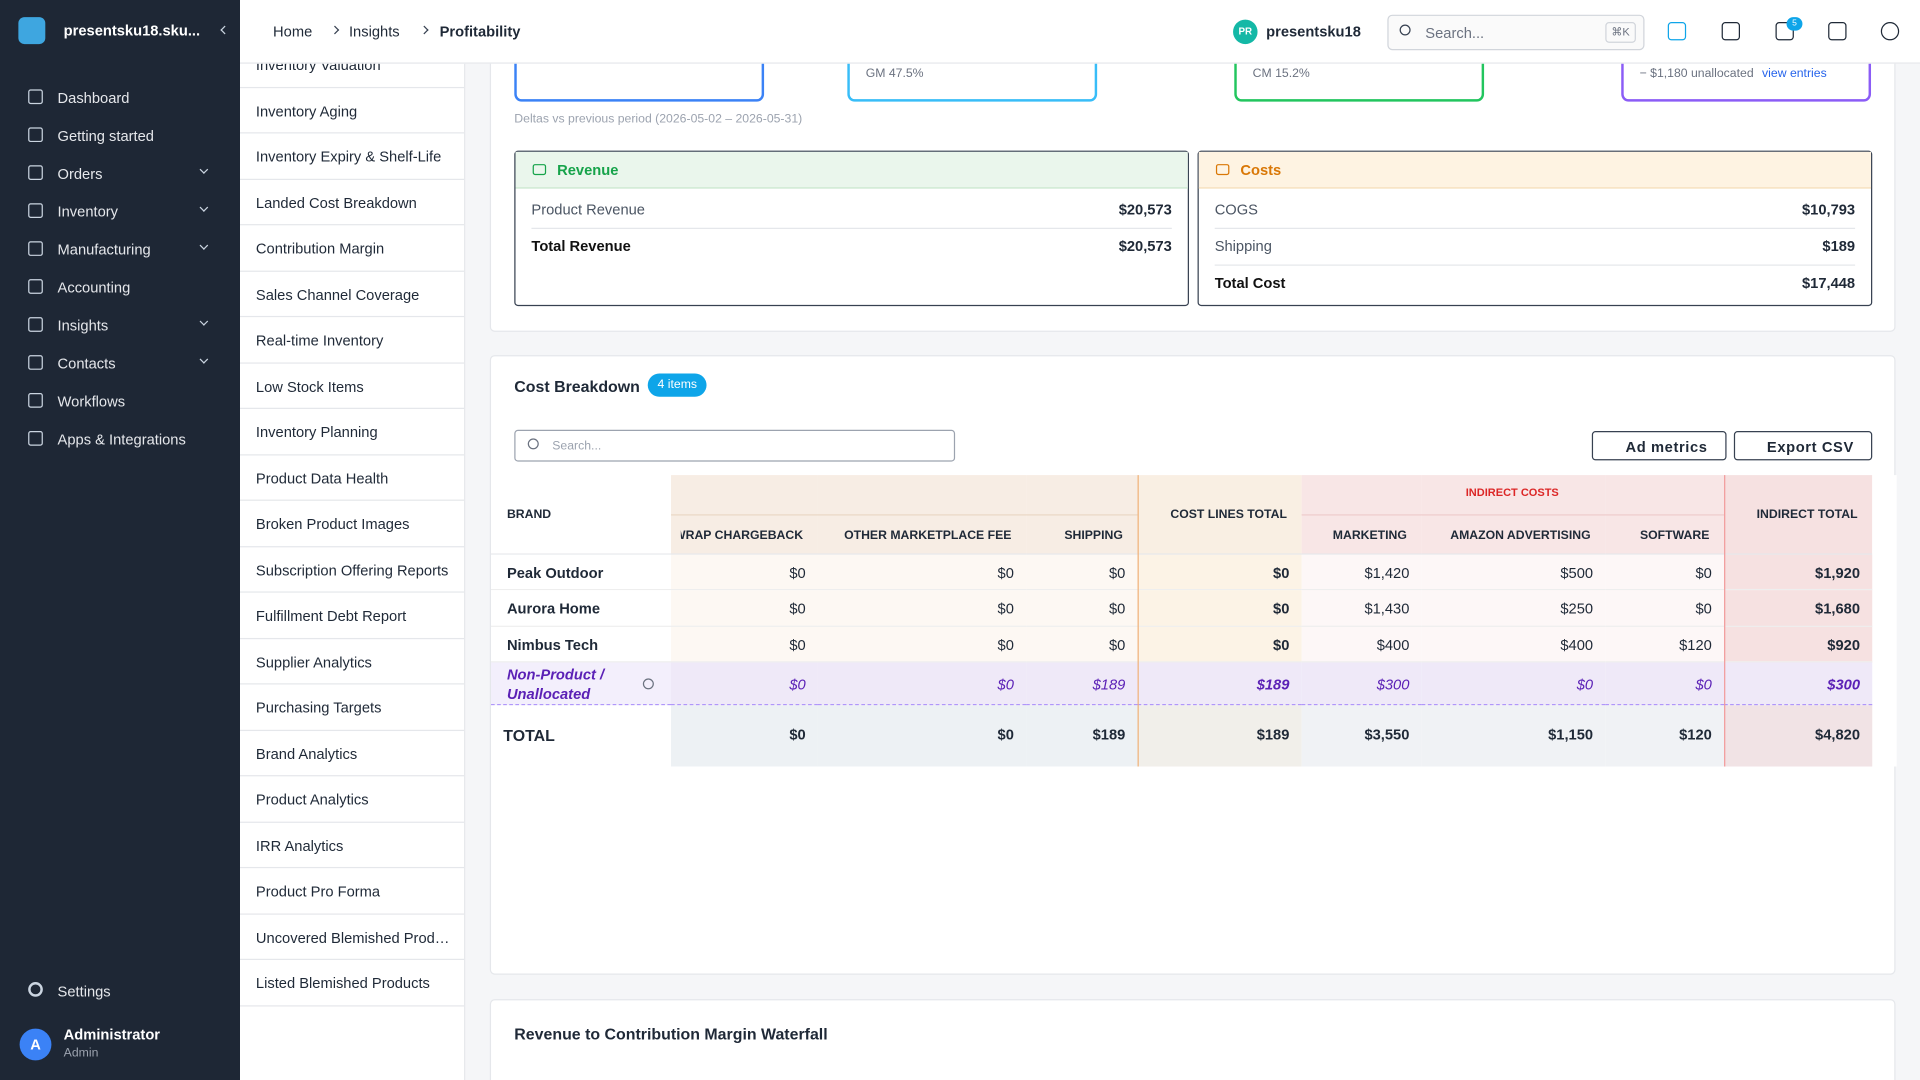 This screenshot has width=1920, height=1080. What do you see at coordinates (352, 75) in the screenshot?
I see `report-link: Inventory Valuation` at bounding box center [352, 75].